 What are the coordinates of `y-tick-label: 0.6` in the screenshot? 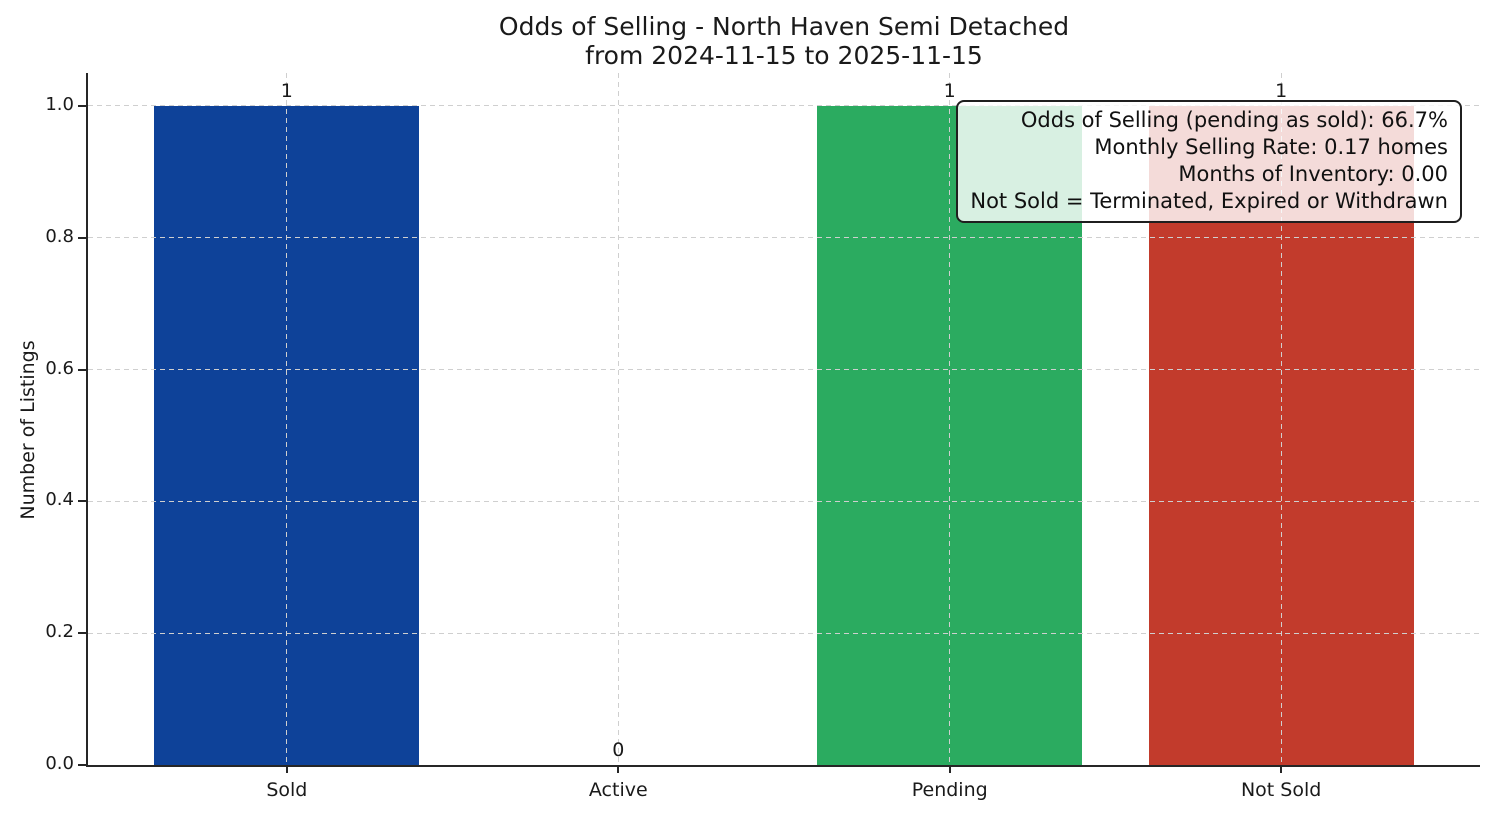 It's located at (59, 368).